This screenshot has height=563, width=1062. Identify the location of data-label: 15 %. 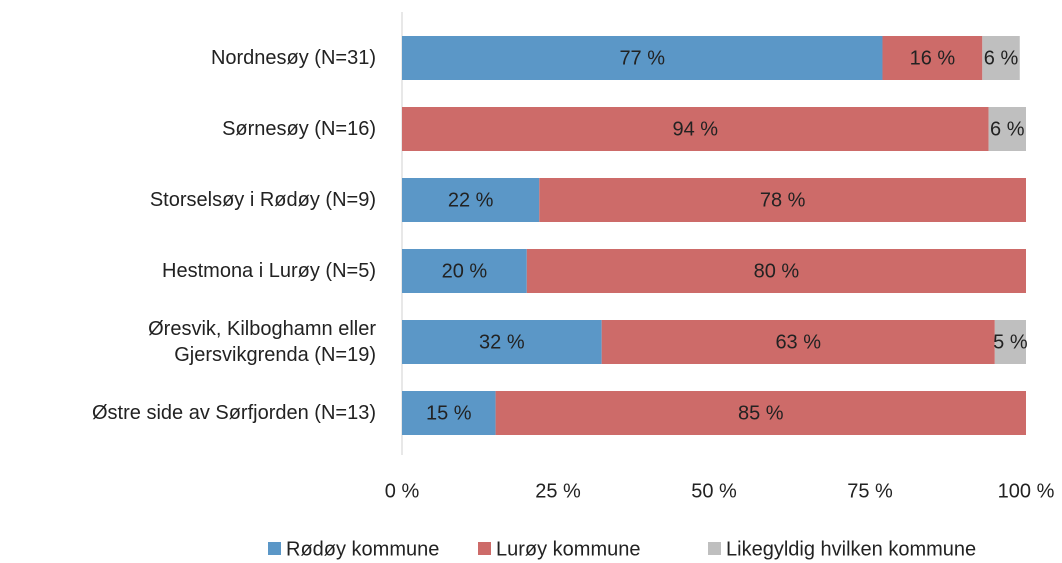
(449, 413).